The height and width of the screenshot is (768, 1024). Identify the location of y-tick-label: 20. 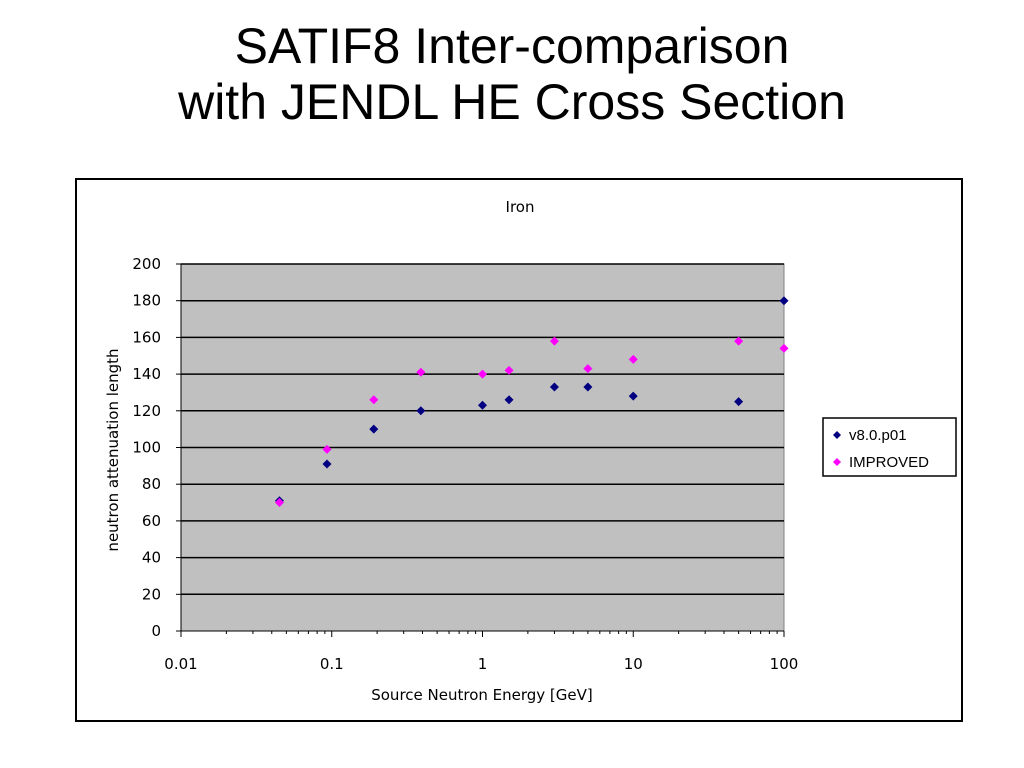
(151, 594).